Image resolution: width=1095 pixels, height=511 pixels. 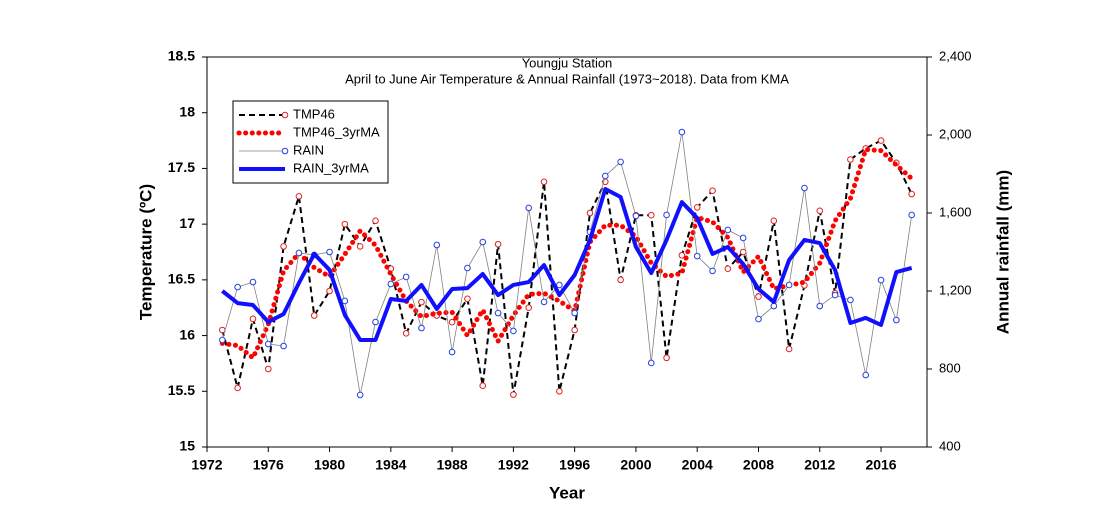 What do you see at coordinates (187, 111) in the screenshot?
I see `y-tick-label: 18` at bounding box center [187, 111].